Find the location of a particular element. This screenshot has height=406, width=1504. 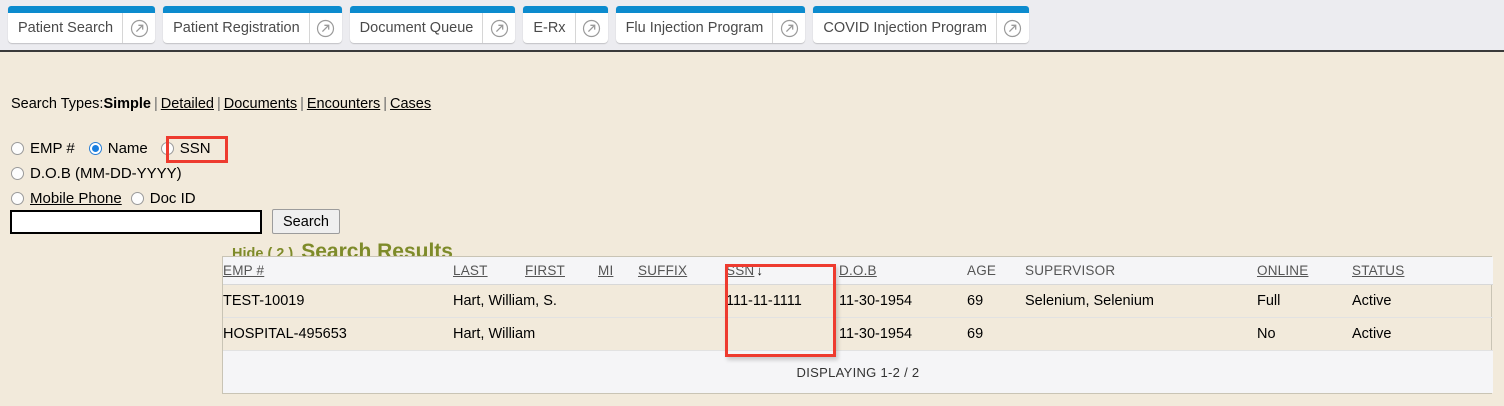

search-type-link-documents: Documents is located at coordinates (260, 104).